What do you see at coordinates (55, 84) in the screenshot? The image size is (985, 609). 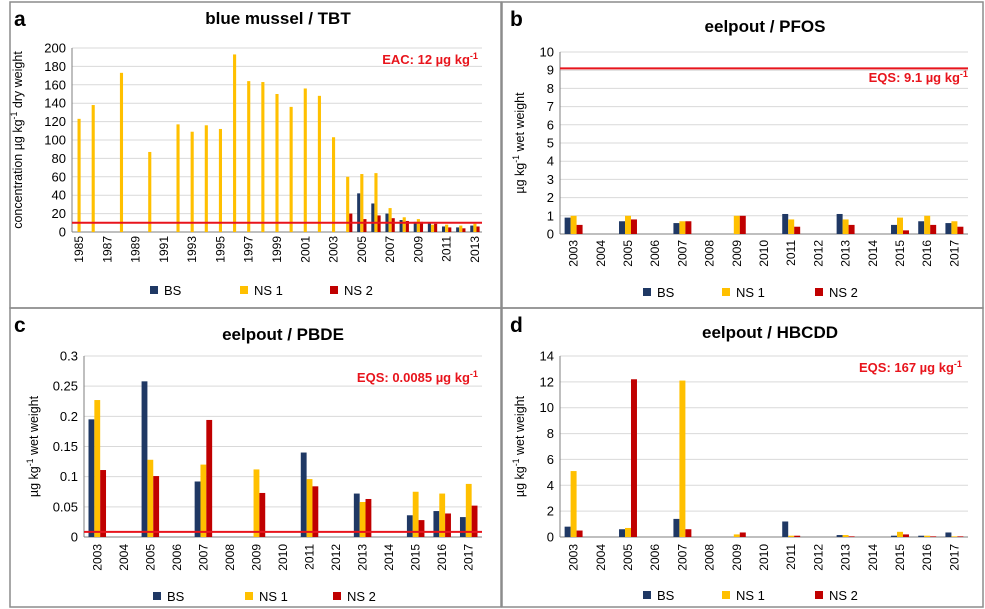 I see `y-tick-label: 160` at bounding box center [55, 84].